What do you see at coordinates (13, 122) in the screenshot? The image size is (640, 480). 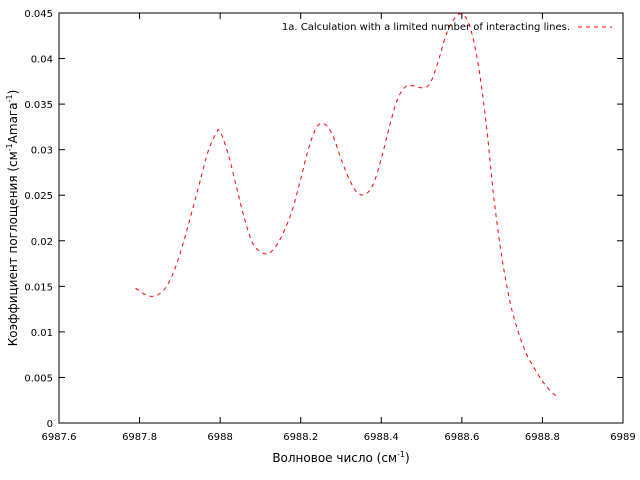 I see `y-axis-title-mid: Amaга` at bounding box center [13, 122].